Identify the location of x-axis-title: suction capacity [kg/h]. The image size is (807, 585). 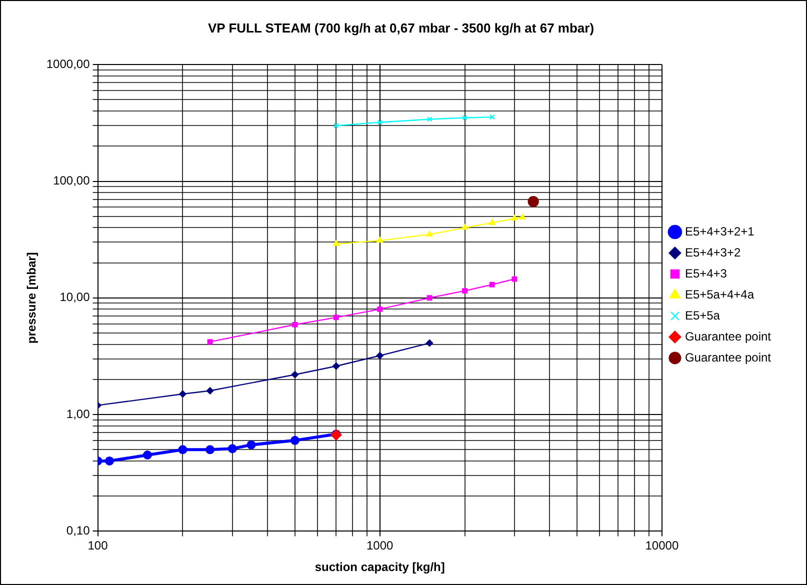
(379, 567).